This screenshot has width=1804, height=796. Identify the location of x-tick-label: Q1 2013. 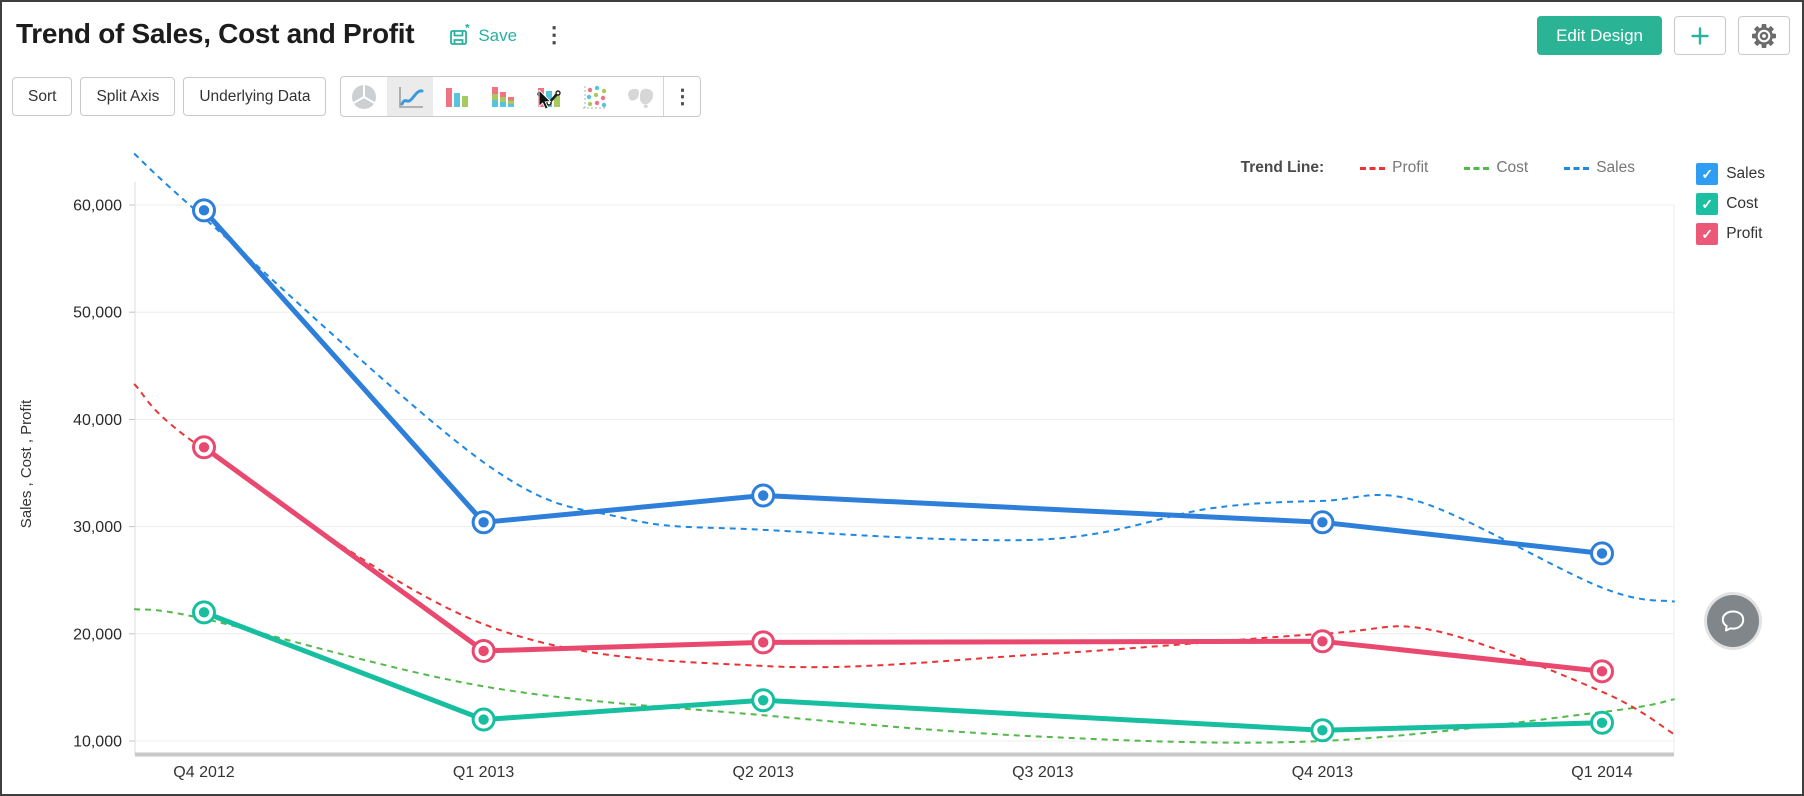
(483, 772).